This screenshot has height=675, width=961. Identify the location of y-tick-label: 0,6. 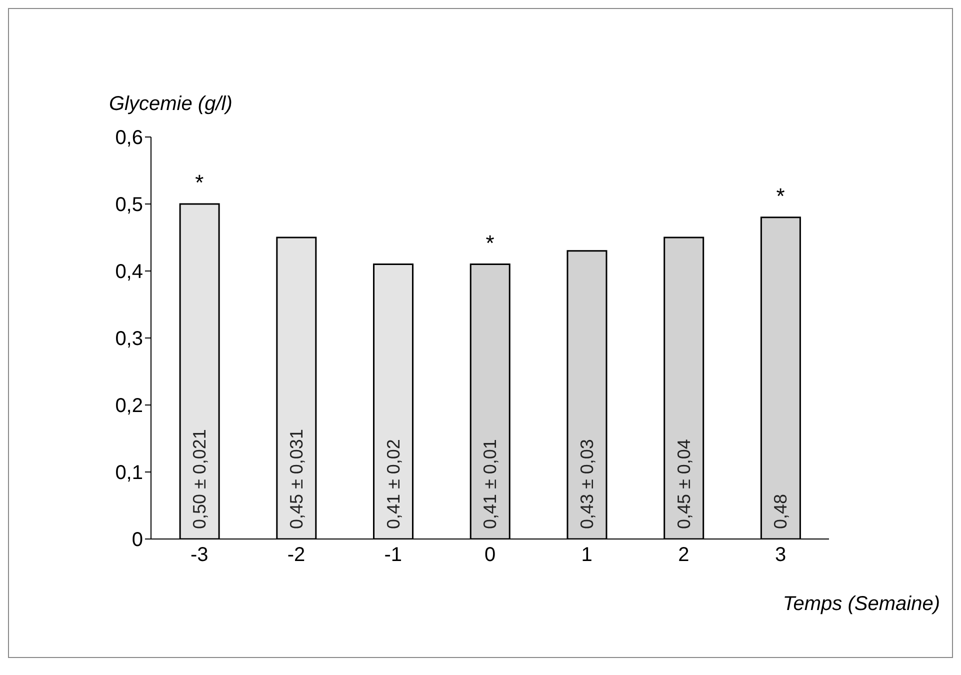
(129, 138).